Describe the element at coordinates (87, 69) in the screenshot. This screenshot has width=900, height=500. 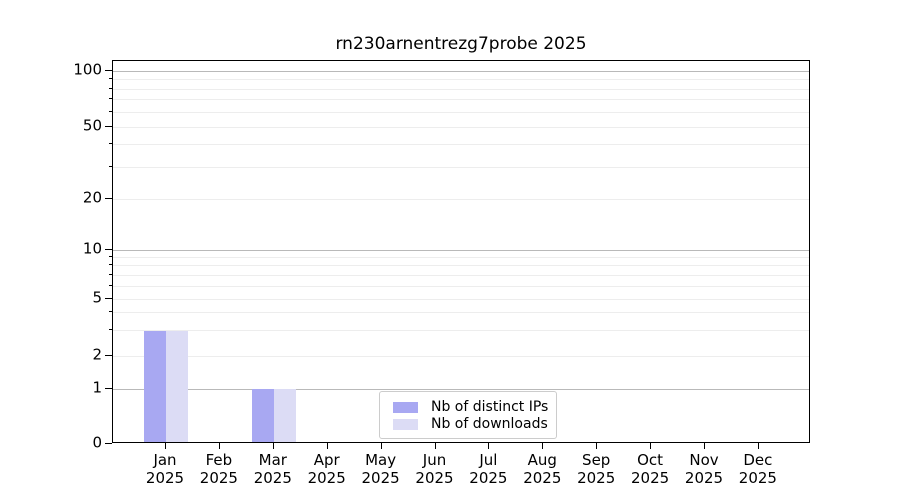
I see `y-tick-label-100: 100` at that location.